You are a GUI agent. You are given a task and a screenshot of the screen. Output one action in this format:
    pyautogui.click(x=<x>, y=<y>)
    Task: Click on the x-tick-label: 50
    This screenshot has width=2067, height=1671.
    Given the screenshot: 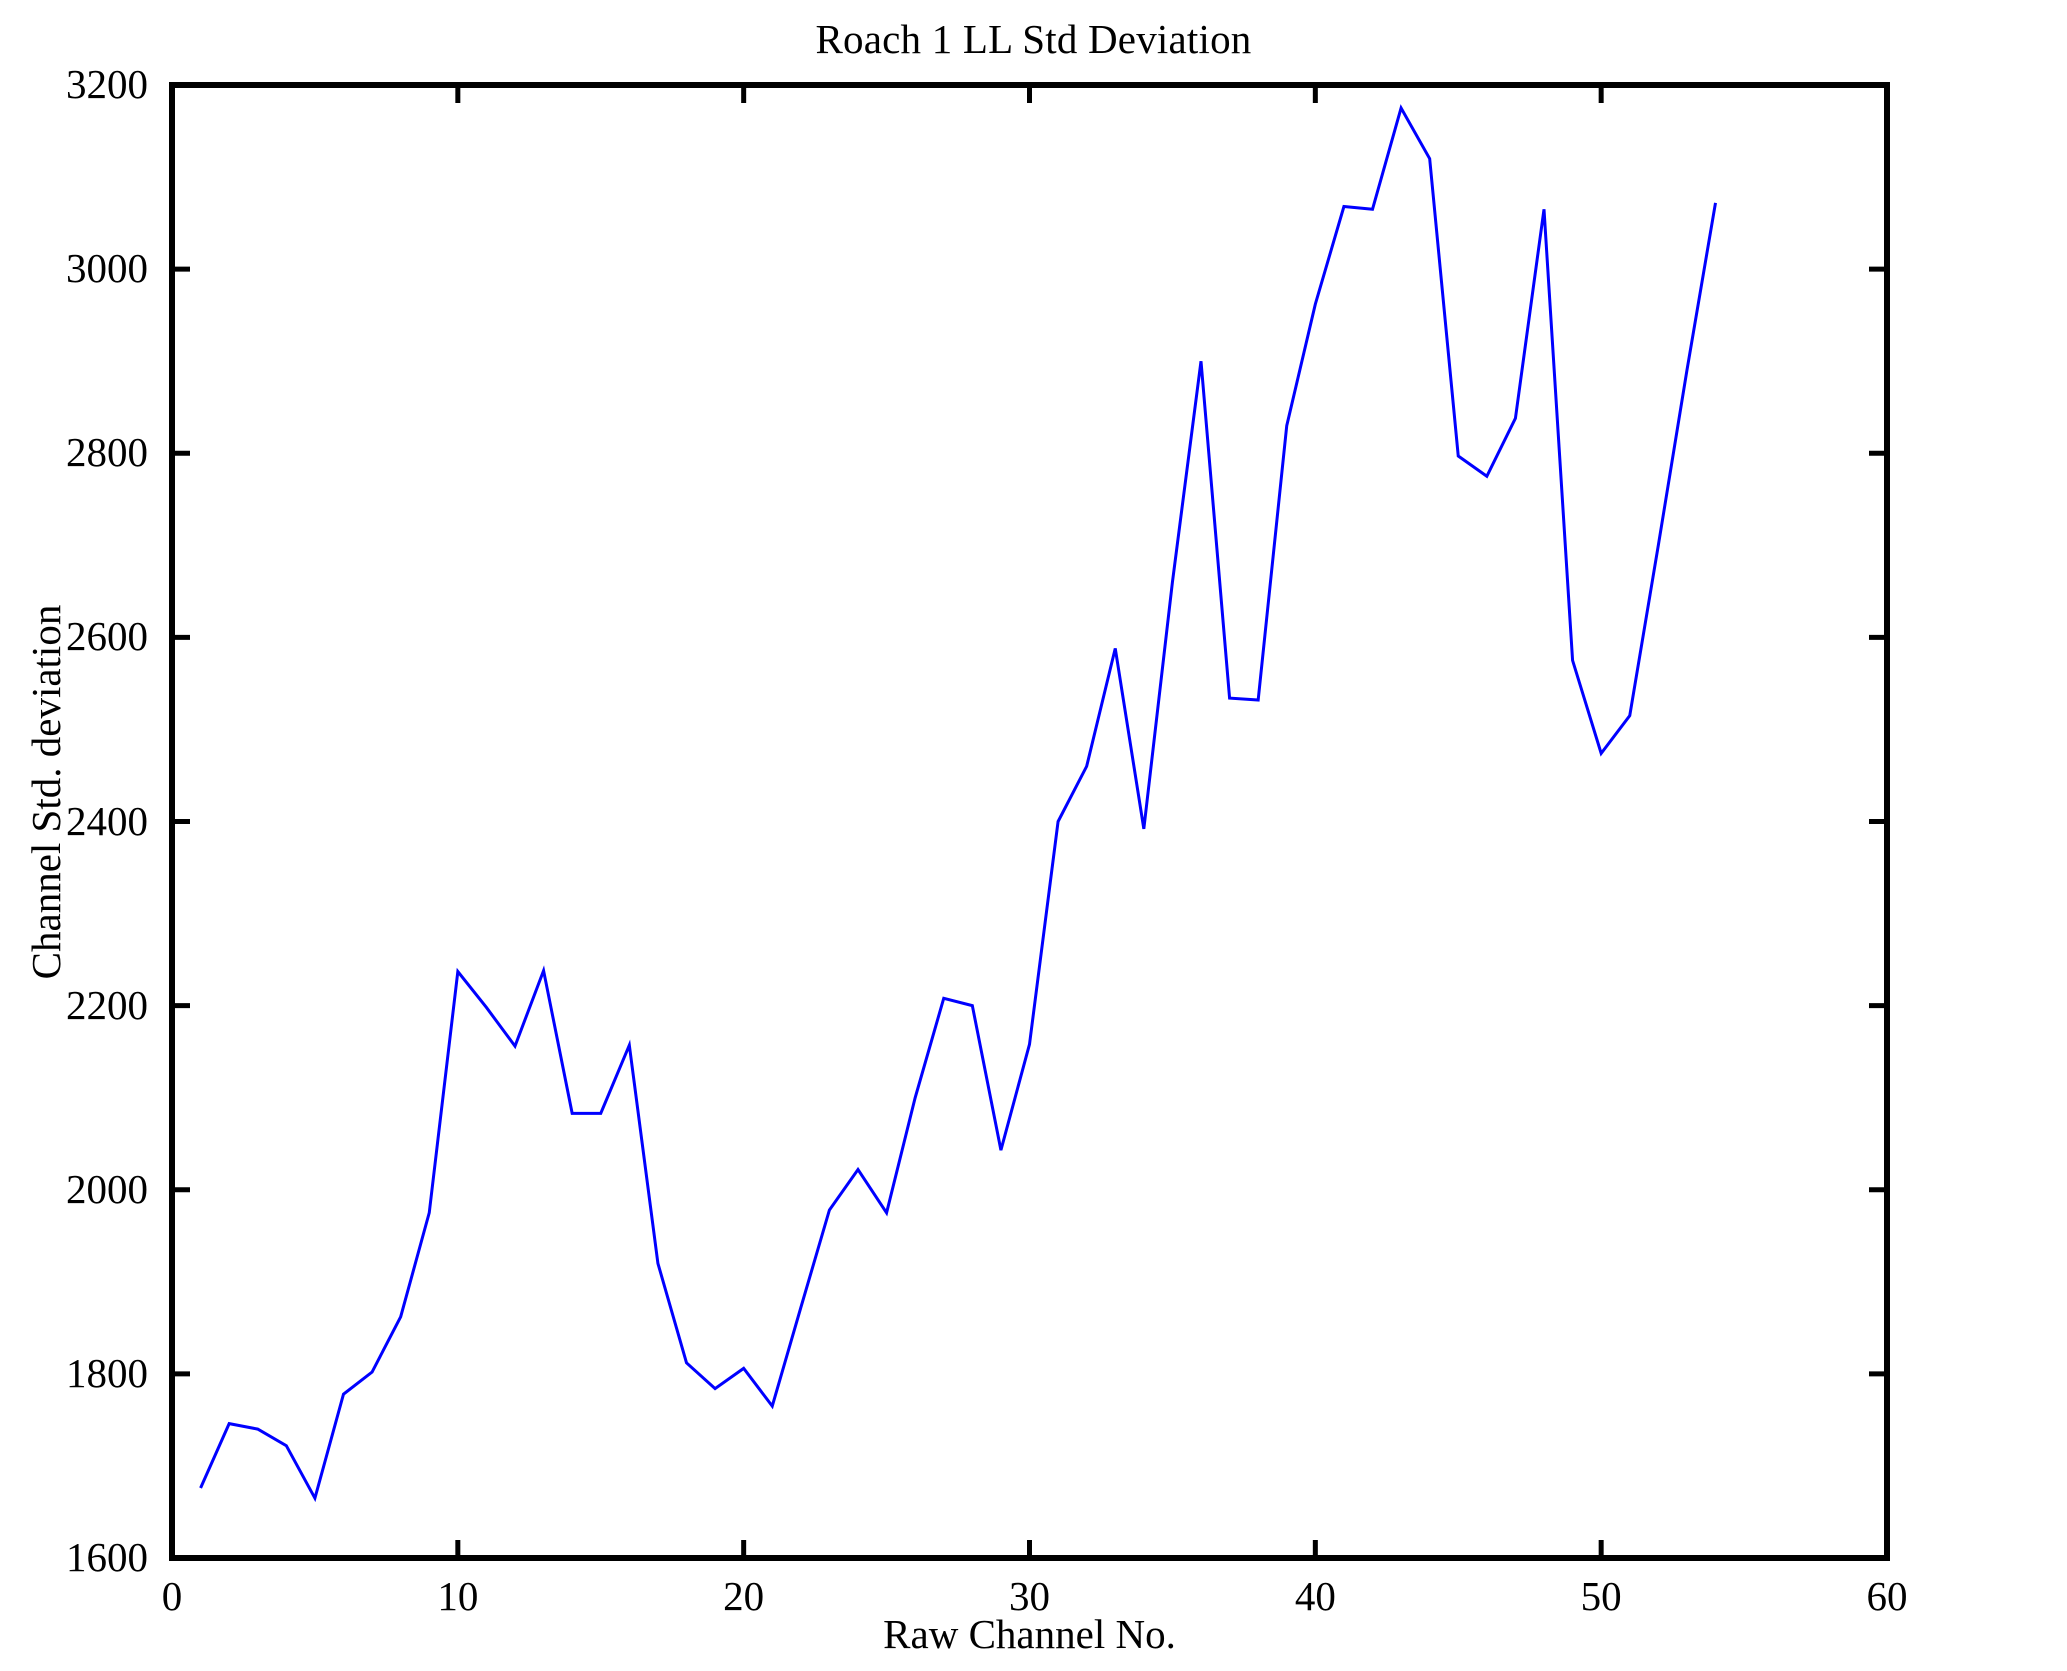 What is the action you would take?
    pyautogui.click(x=1601, y=1596)
    